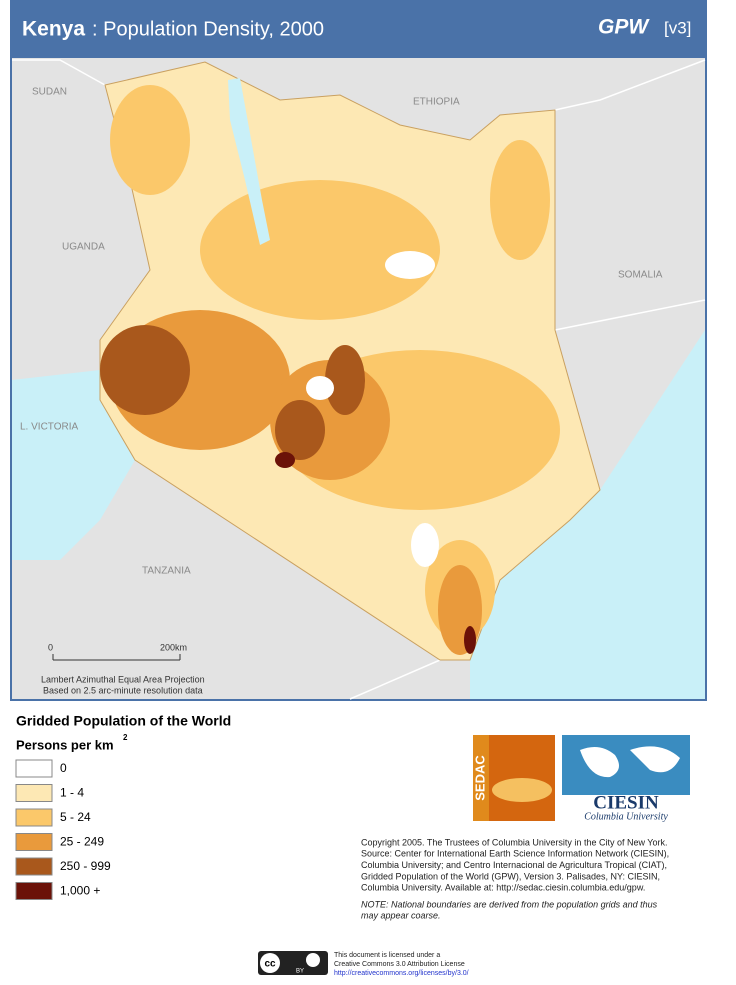  Describe the element at coordinates (65, 744) in the screenshot. I see `legend-unit: Persons per km` at that location.